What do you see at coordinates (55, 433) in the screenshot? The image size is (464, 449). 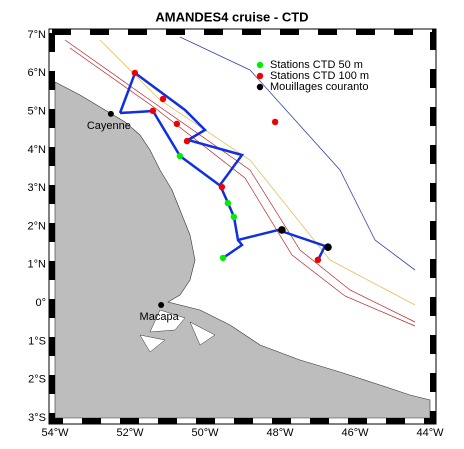 I see `x-tick-label: 54°W` at bounding box center [55, 433].